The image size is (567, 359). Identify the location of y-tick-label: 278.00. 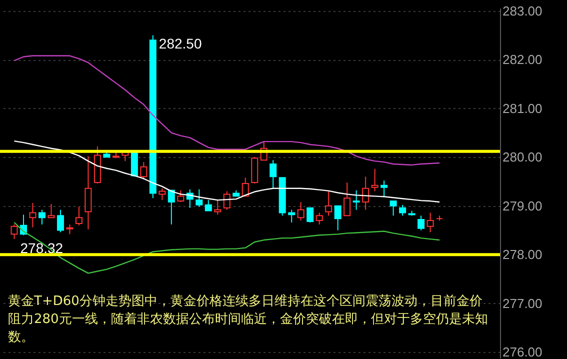
(522, 254).